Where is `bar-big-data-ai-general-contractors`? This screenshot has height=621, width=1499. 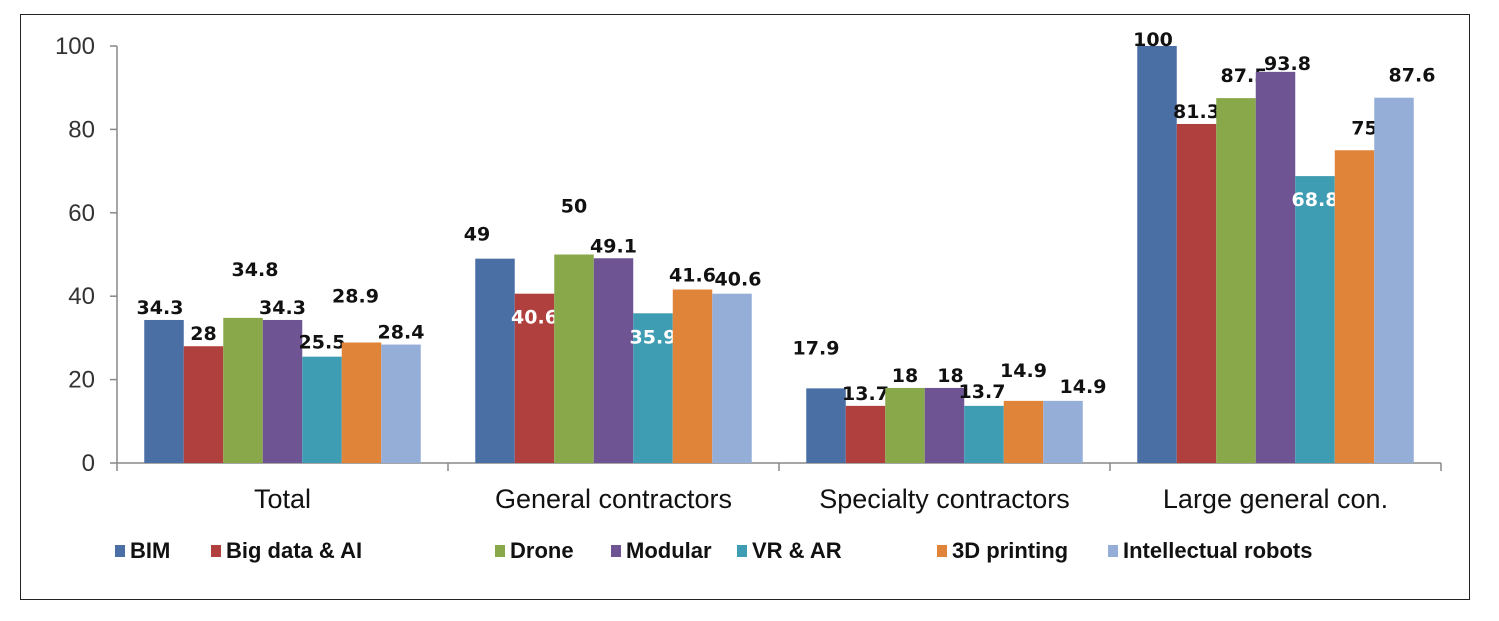 bar-big-data-ai-general-contractors is located at coordinates (534, 378).